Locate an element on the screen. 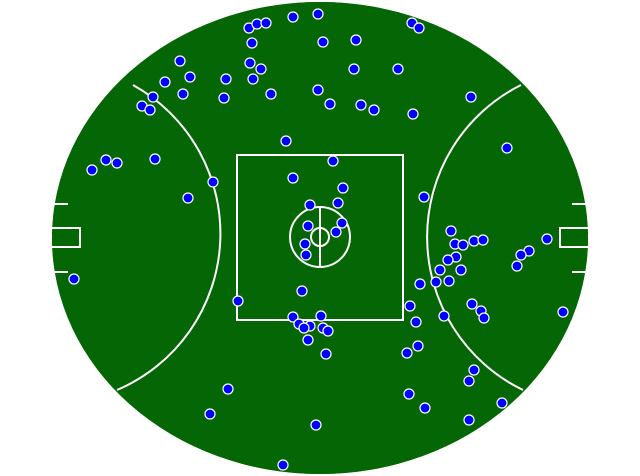 Image resolution: width=640 pixels, height=476 pixels. right-posts is located at coordinates (580, 238).